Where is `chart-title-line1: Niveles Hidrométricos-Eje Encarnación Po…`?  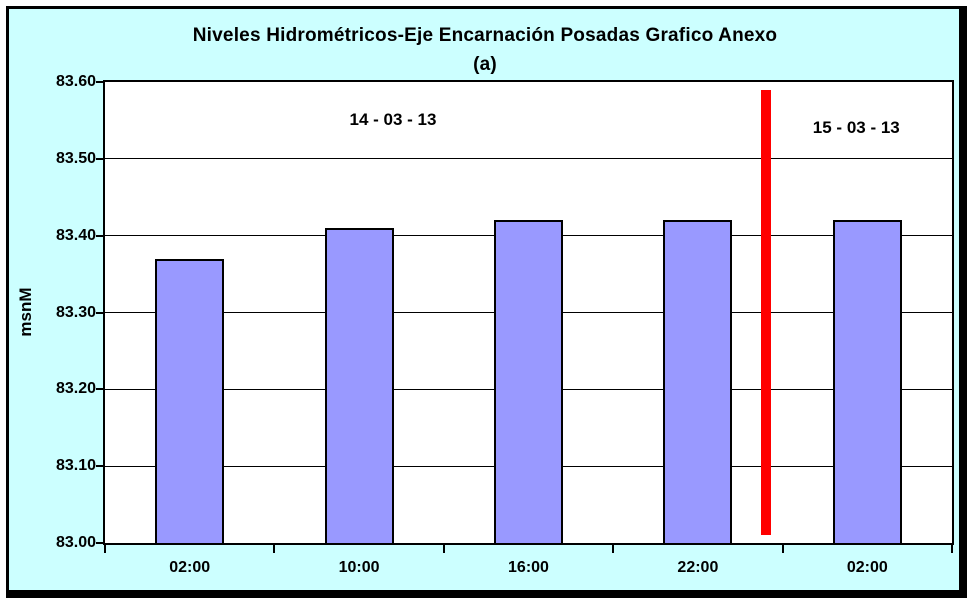 chart-title-line1: Niveles Hidrométricos-Eje Encarnación Po… is located at coordinates (485, 35).